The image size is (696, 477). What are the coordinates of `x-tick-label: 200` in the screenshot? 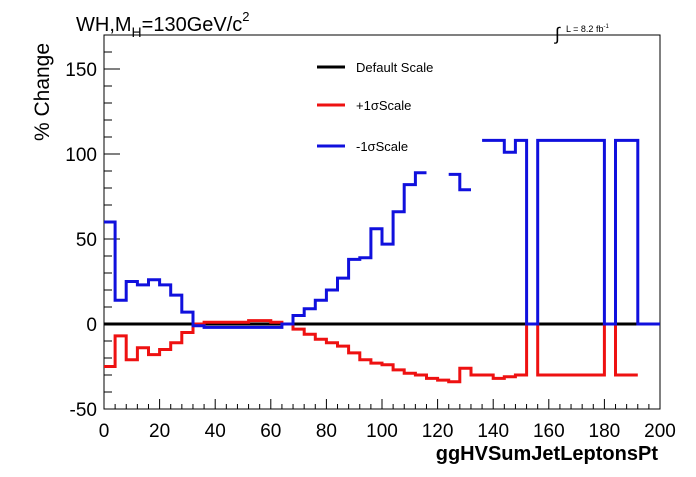 It's located at (660, 431).